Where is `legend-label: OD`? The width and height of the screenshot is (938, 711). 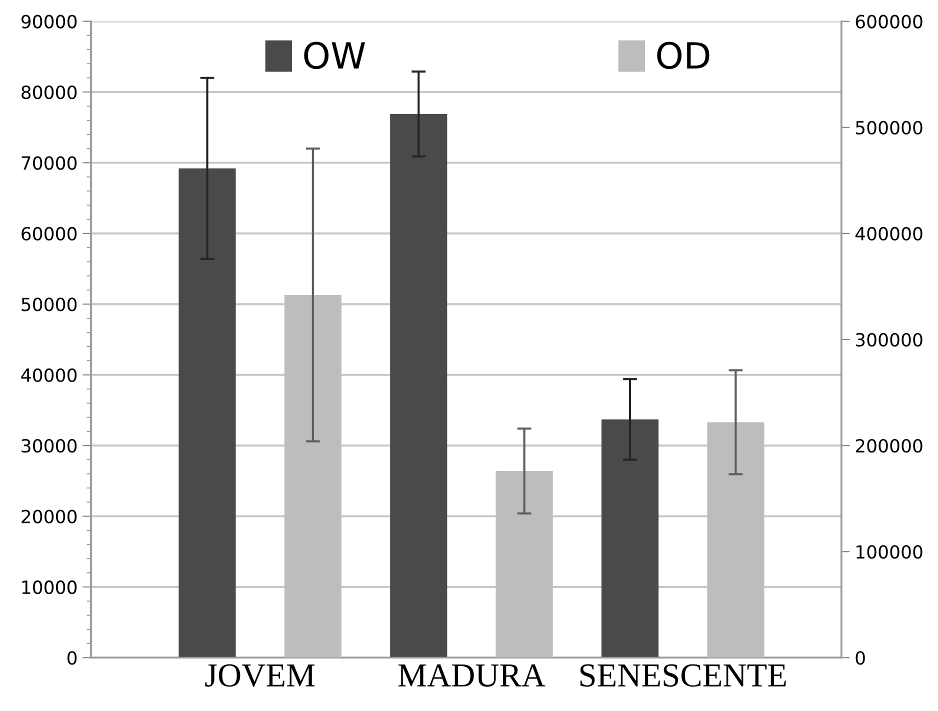
legend-label: OD is located at coordinates (683, 56).